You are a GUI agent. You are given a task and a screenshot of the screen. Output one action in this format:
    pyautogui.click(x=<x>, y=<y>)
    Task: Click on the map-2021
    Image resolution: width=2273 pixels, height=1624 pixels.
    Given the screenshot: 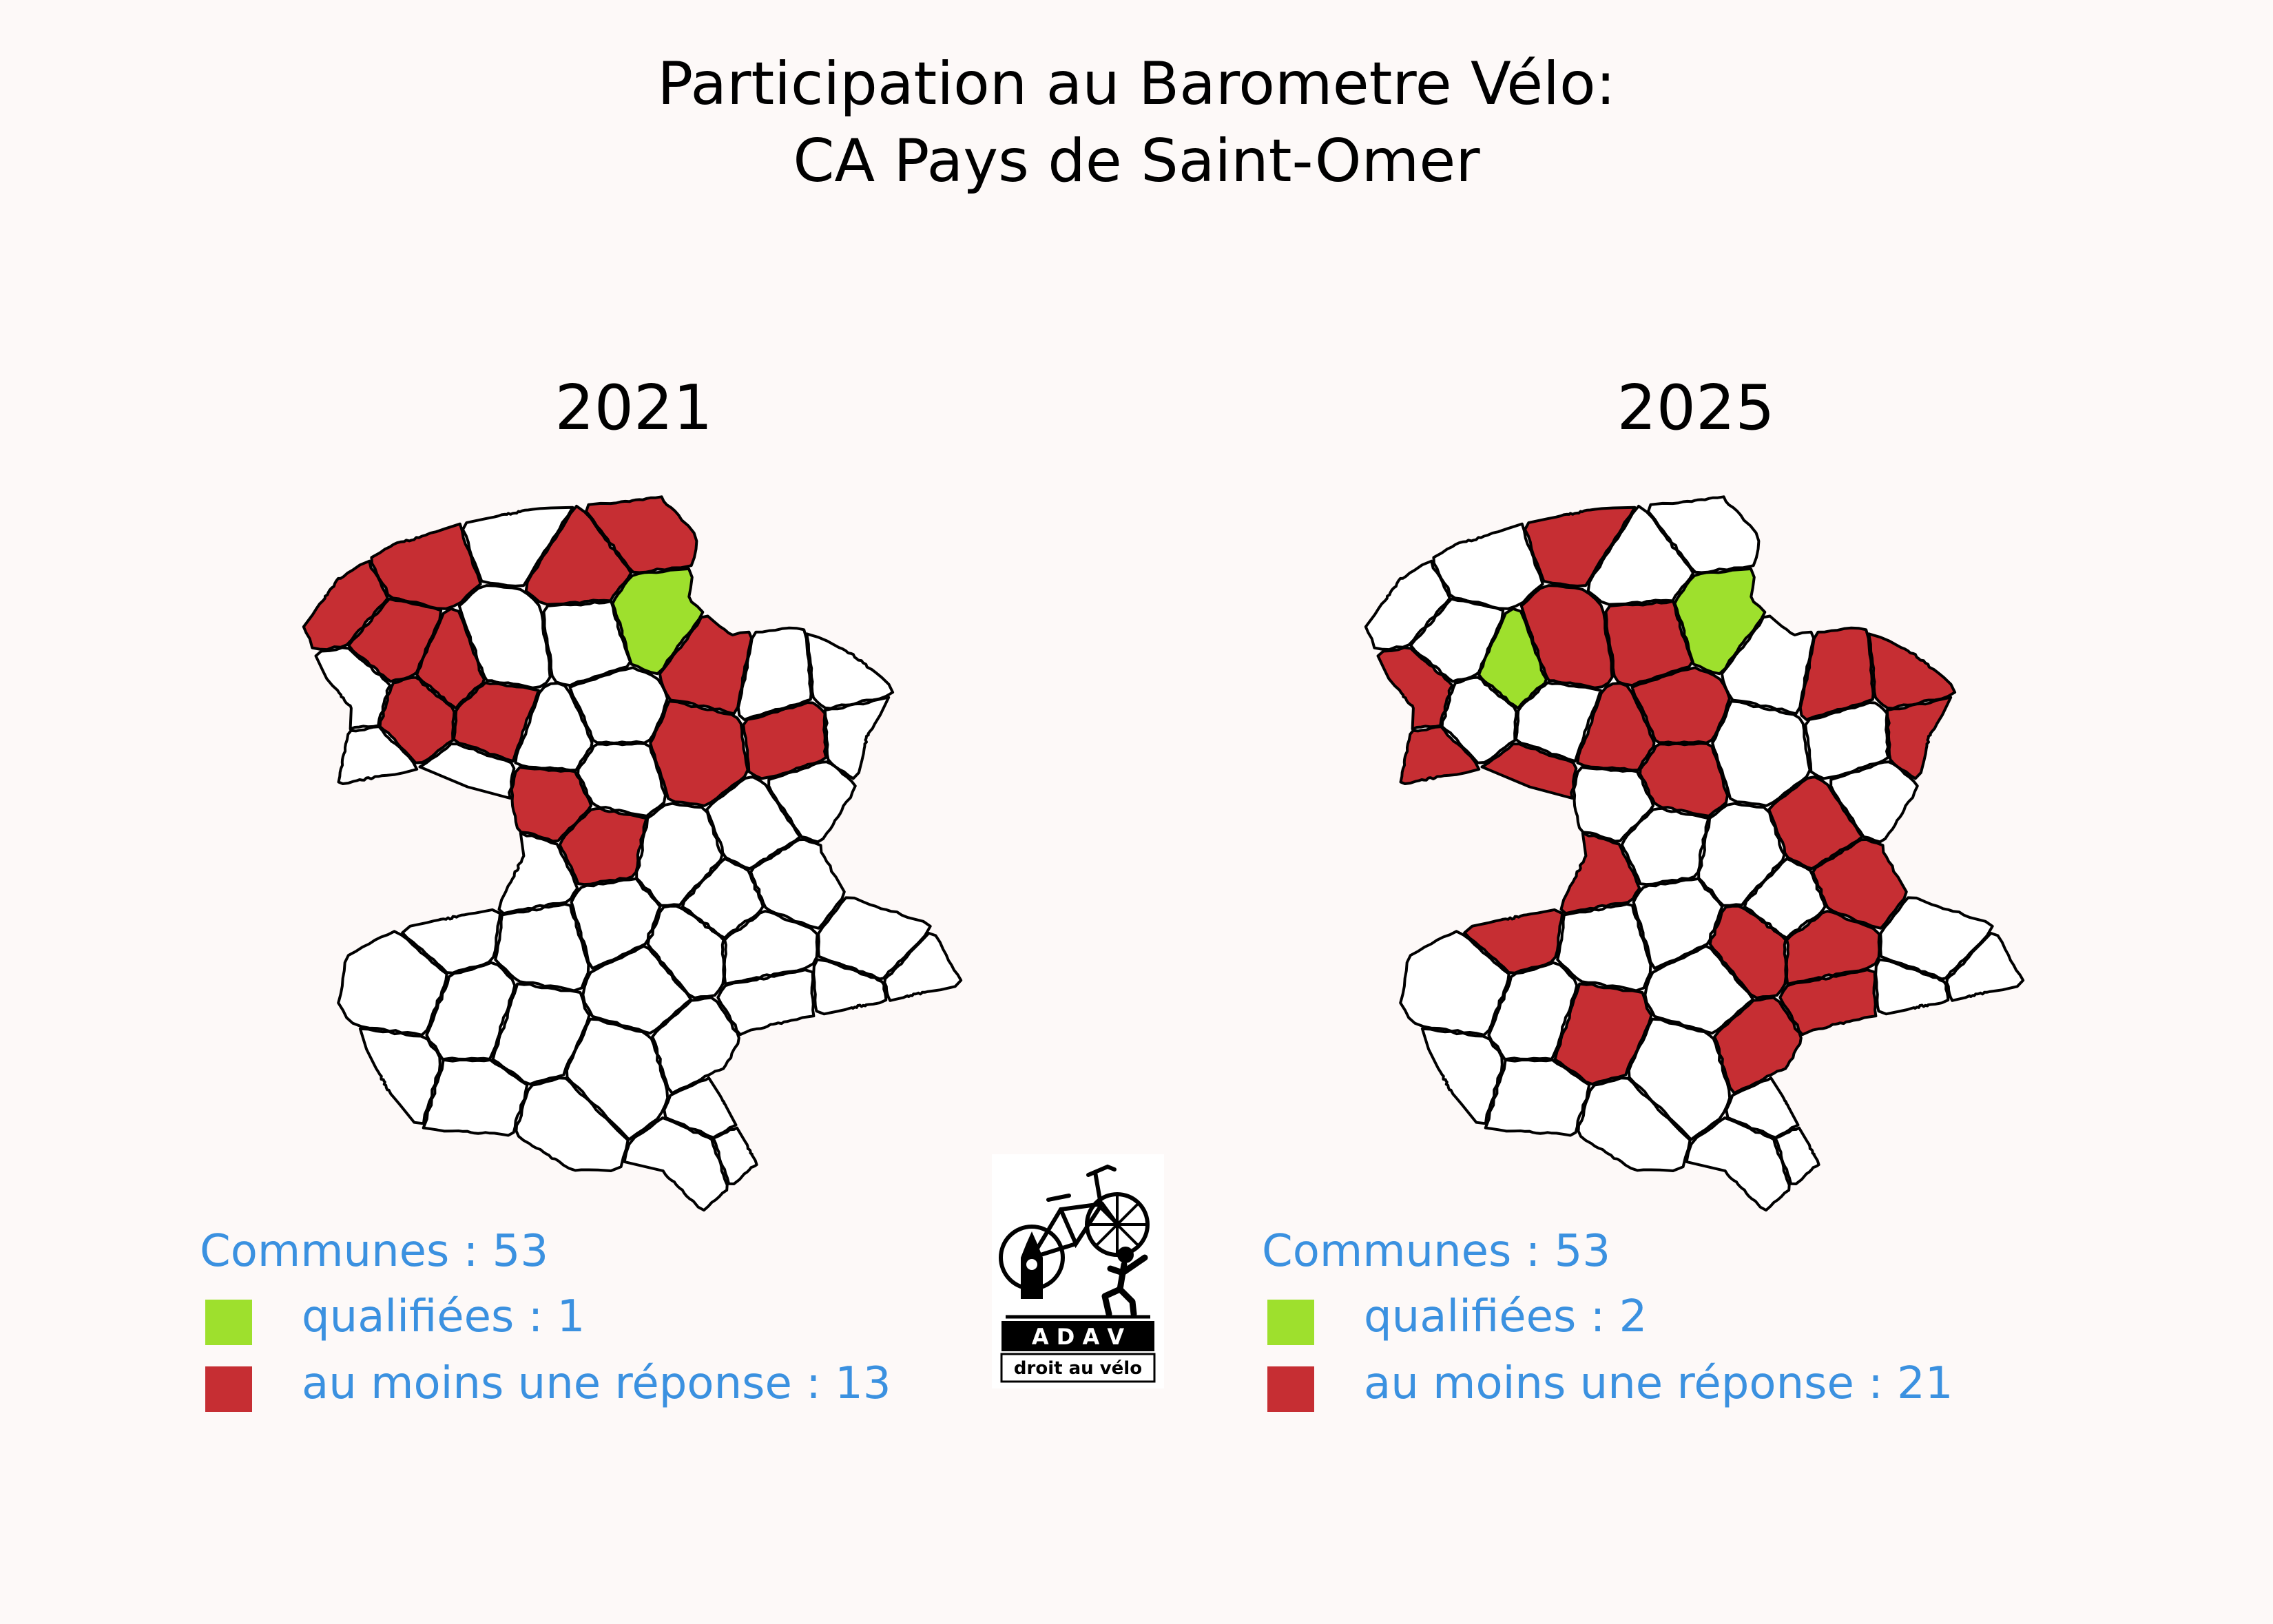 What is the action you would take?
    pyautogui.click(x=633, y=854)
    